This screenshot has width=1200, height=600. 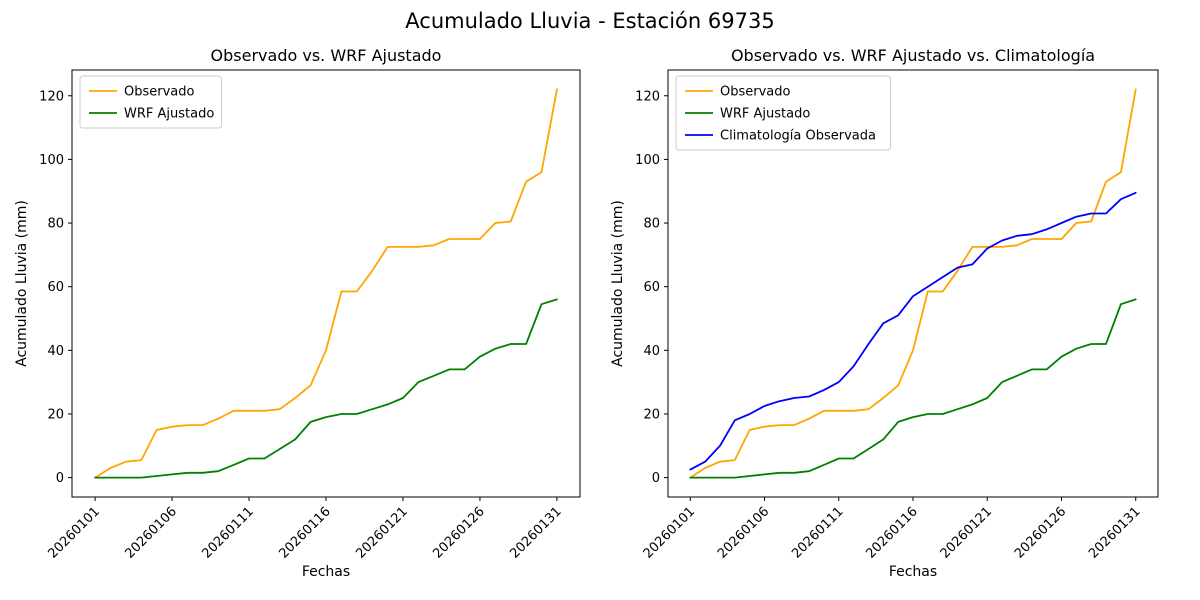 I want to click on subplot-title: Observado vs. WRF Ajustado, so click(x=326, y=55).